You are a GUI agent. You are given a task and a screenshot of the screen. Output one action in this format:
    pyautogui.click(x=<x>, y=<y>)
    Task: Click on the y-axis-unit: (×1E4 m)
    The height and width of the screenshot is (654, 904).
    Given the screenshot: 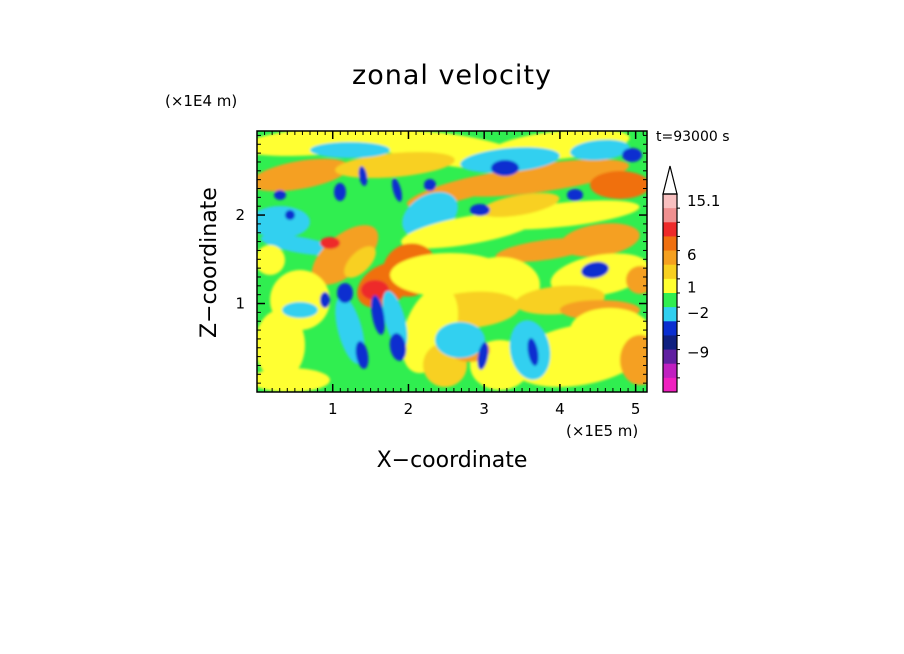 What is the action you would take?
    pyautogui.click(x=201, y=101)
    